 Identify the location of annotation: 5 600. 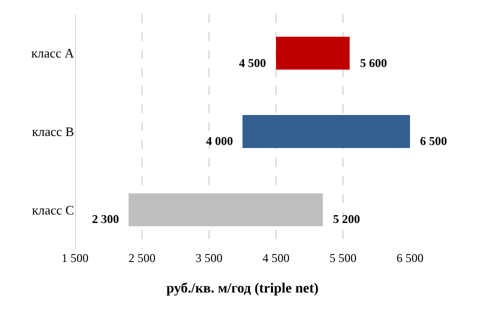
(373, 63).